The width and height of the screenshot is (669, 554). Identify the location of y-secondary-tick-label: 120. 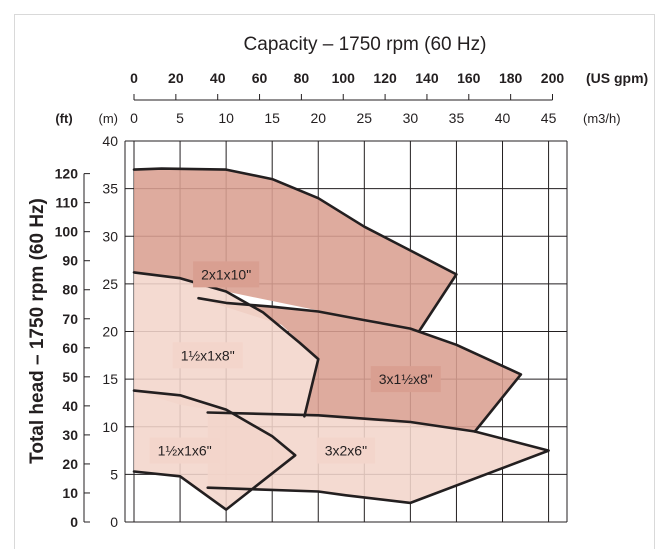
(67, 174).